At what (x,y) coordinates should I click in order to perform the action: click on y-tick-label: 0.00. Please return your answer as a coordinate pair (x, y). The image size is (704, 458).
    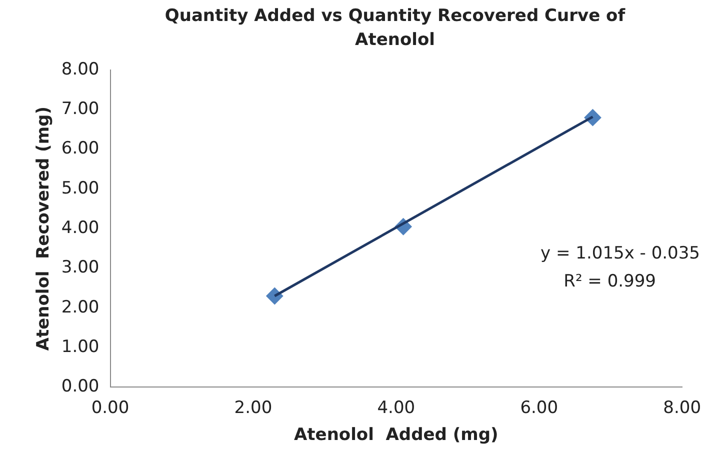
    Looking at the image, I should click on (80, 386).